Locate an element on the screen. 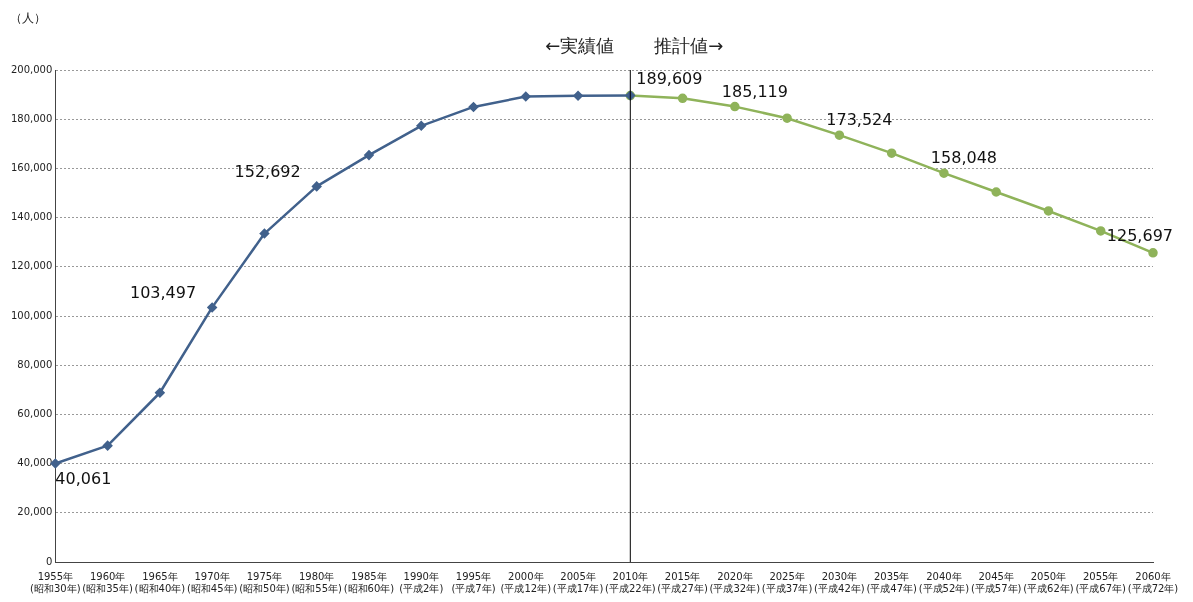  y-tick-label: 160,000 is located at coordinates (31, 167).